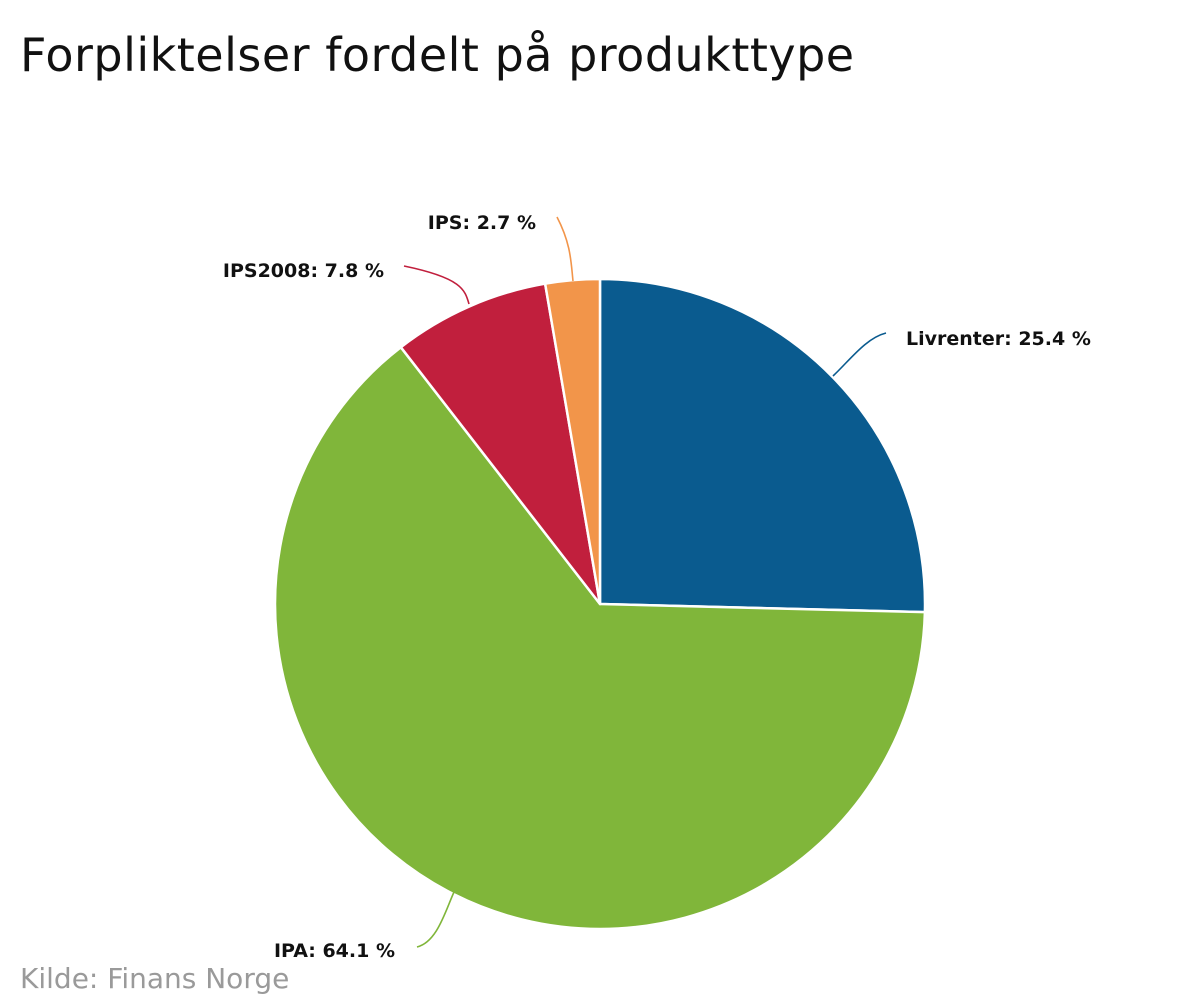 The image size is (1200, 1000). Describe the element at coordinates (482, 223) in the screenshot. I see `data-label-ips: IPS: 2.7 %` at that location.